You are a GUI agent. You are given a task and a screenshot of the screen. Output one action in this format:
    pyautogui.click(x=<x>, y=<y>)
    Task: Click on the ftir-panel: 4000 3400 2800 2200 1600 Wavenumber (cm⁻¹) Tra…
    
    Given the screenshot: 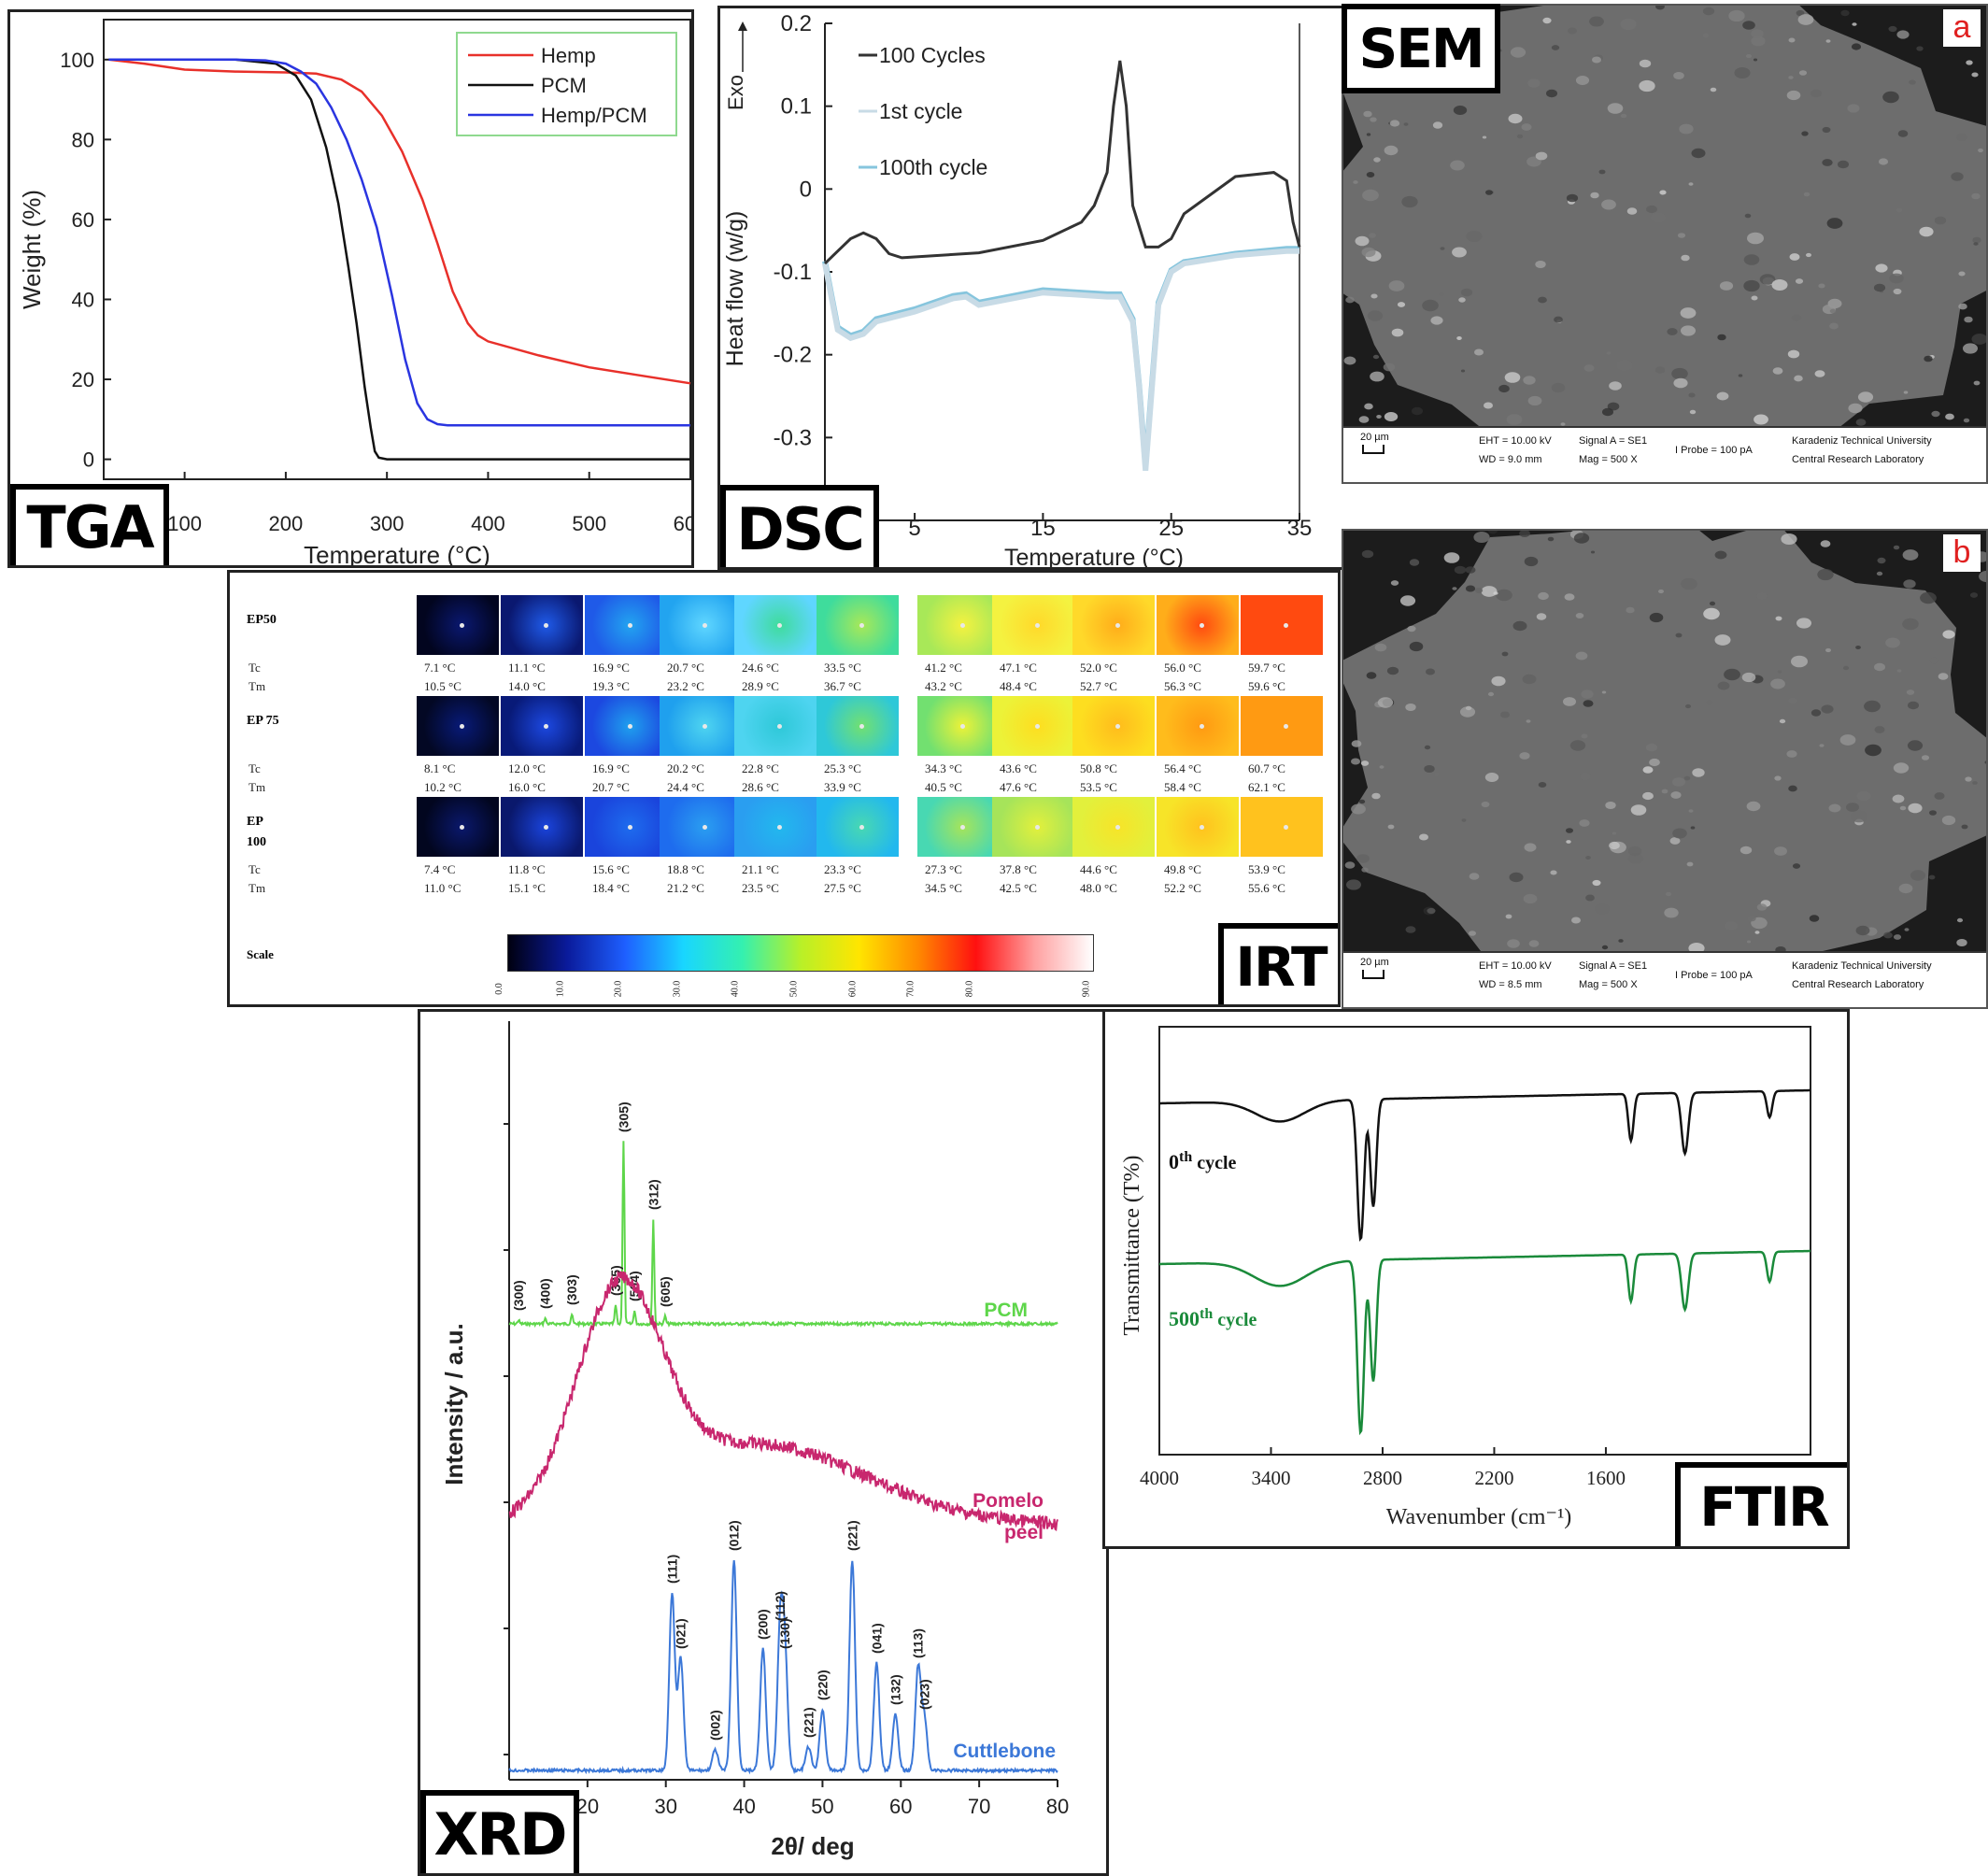 What is the action you would take?
    pyautogui.click(x=1476, y=1279)
    